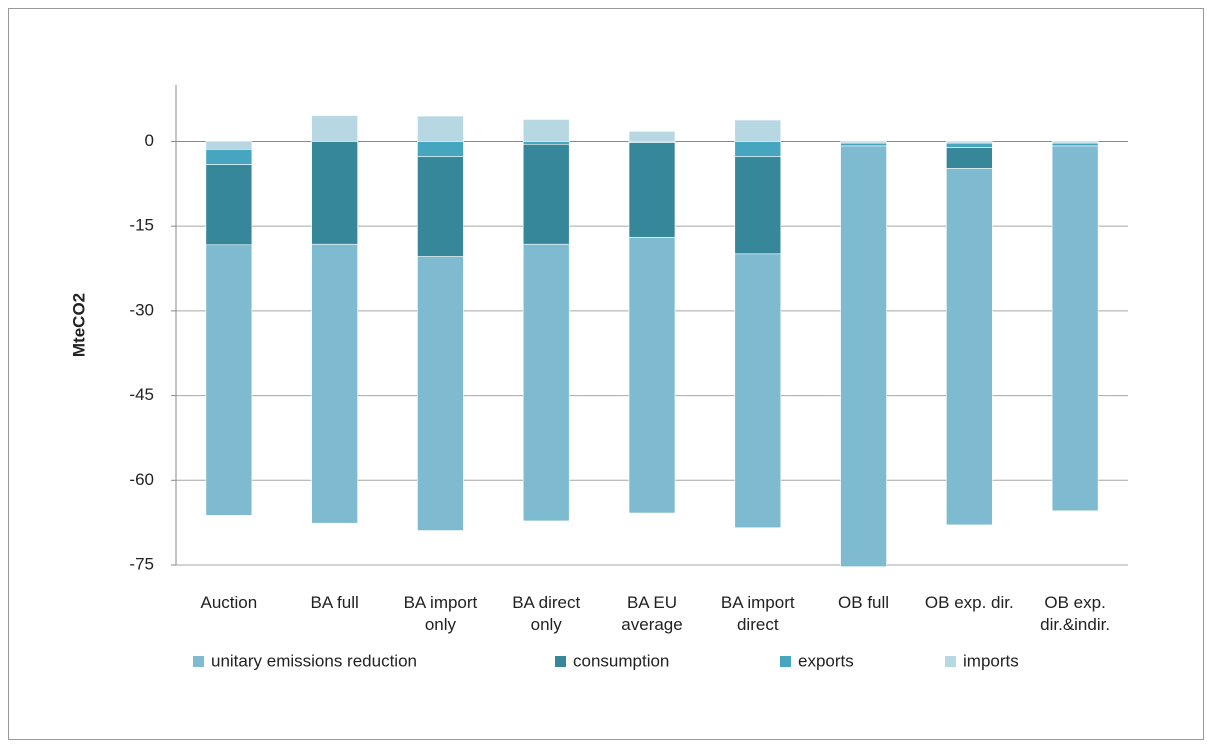 The width and height of the screenshot is (1212, 749). What do you see at coordinates (334, 602) in the screenshot?
I see `x-tick-label: BA full` at bounding box center [334, 602].